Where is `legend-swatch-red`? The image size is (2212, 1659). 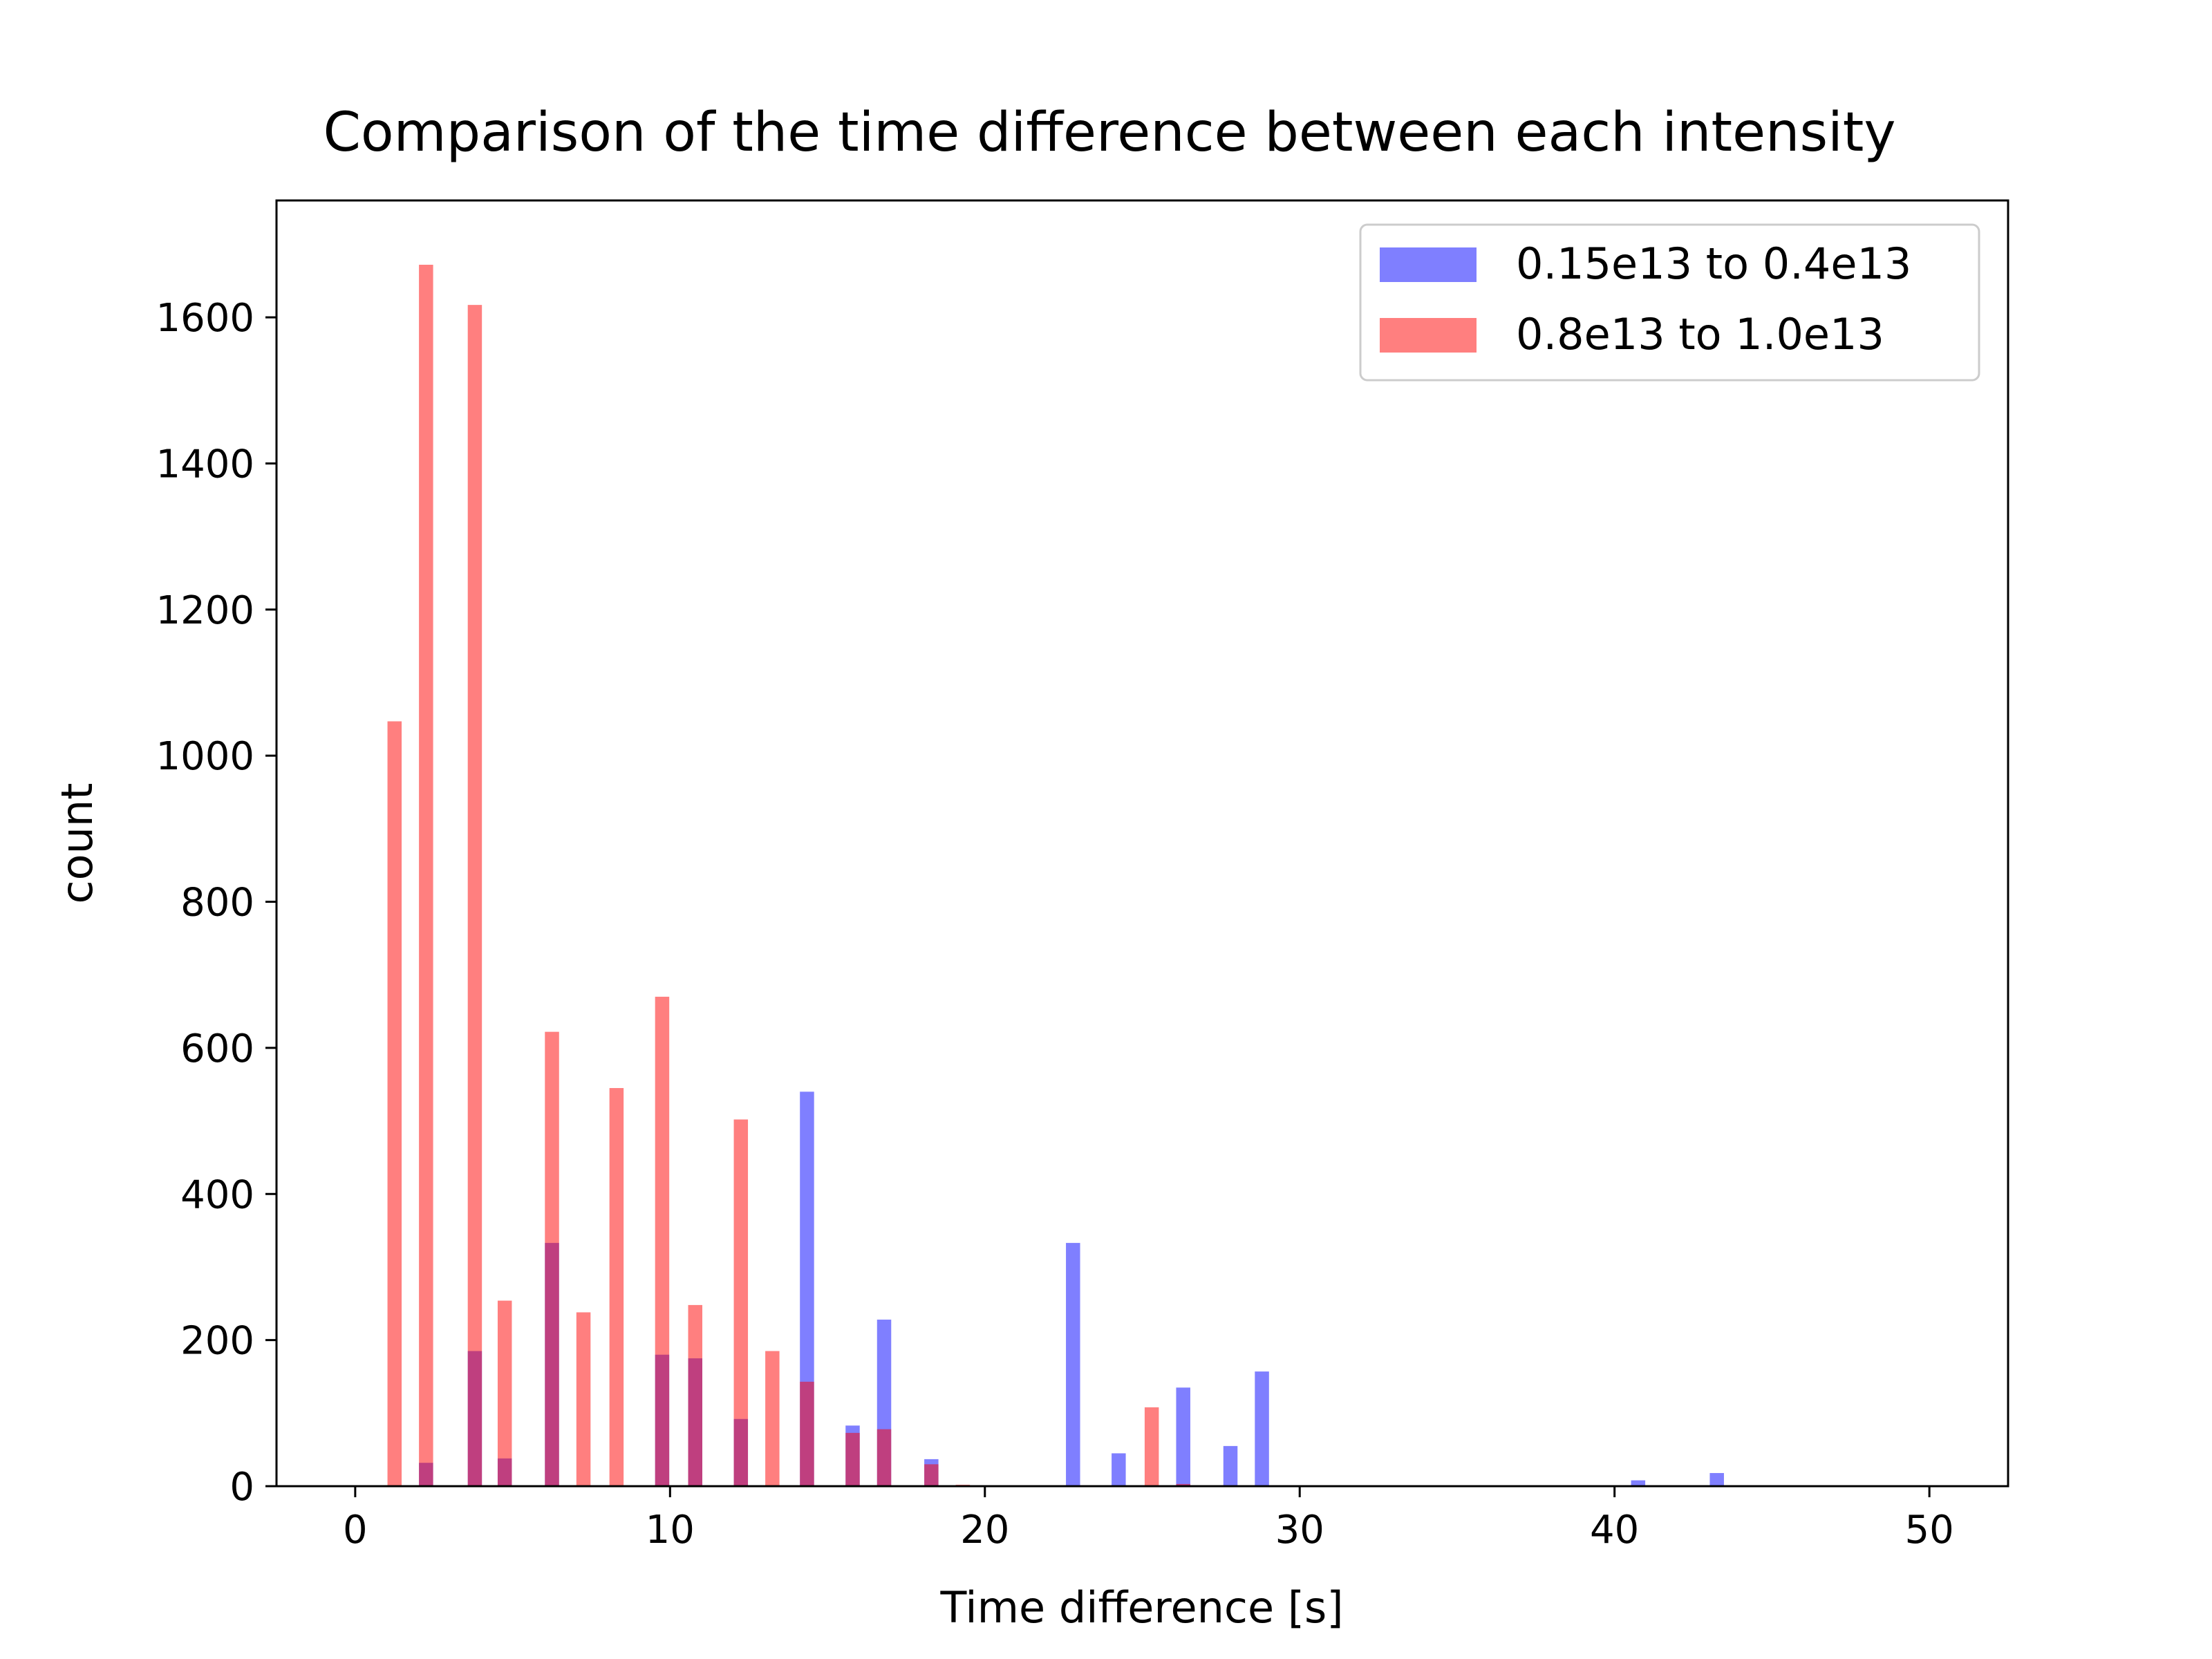 legend-swatch-red is located at coordinates (1428, 335).